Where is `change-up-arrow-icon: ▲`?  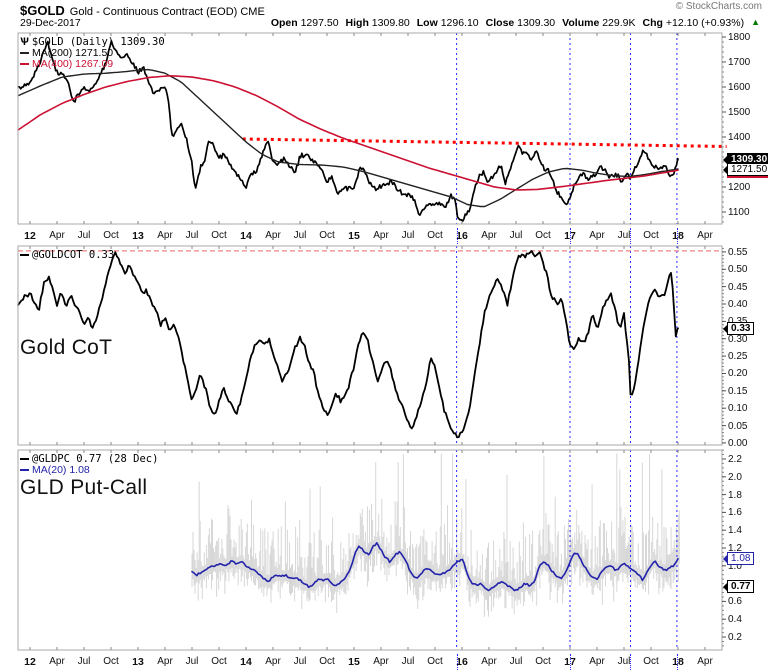
change-up-arrow-icon: ▲ is located at coordinates (755, 22).